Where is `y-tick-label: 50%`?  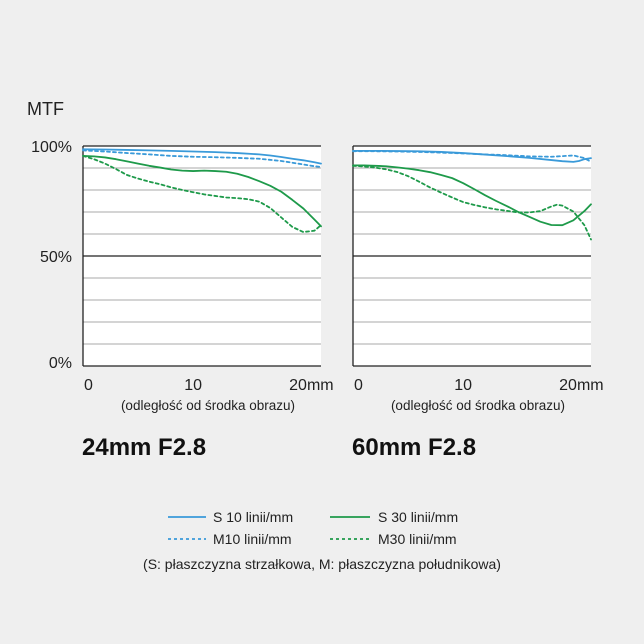 y-tick-label: 50% is located at coordinates (56, 257).